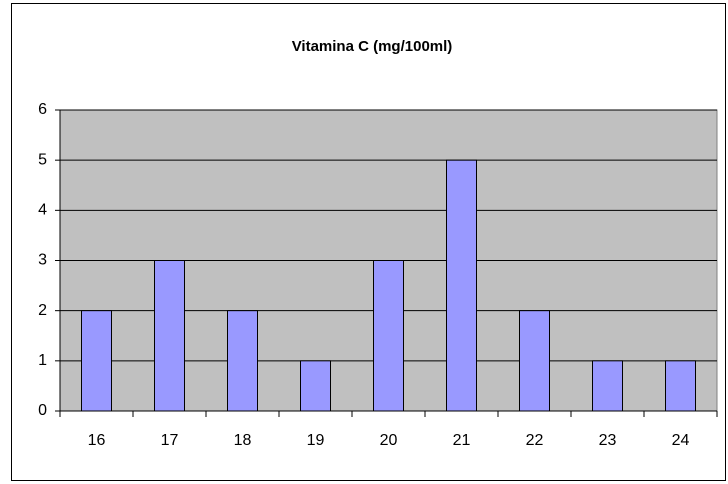 The height and width of the screenshot is (484, 728). Describe the element at coordinates (681, 440) in the screenshot. I see `x-tick-label: 24` at that location.